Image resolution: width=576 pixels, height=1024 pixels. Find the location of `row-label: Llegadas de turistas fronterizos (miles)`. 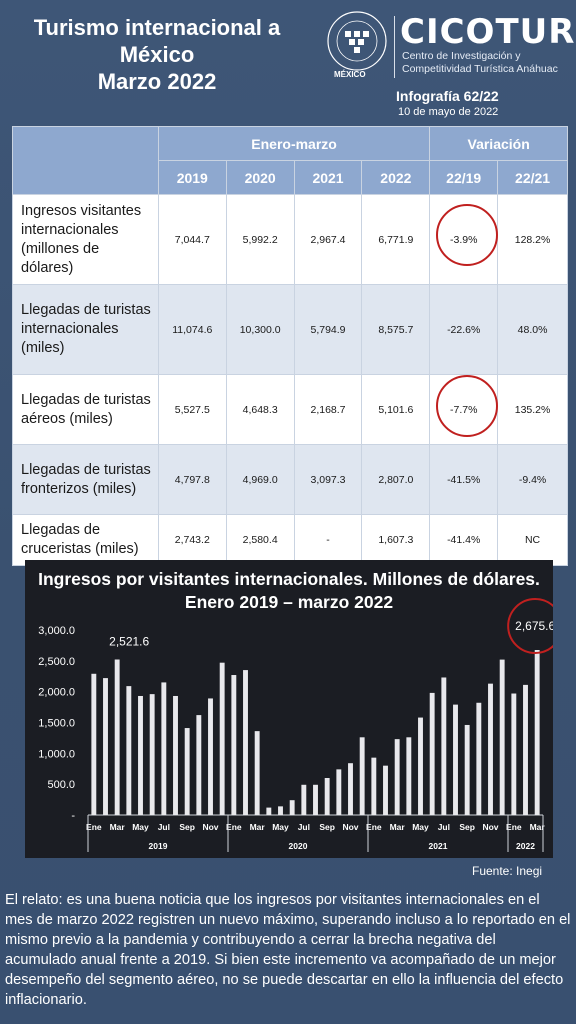

row-label: Llegadas de turistas fronterizos (miles) is located at coordinates (85, 479).